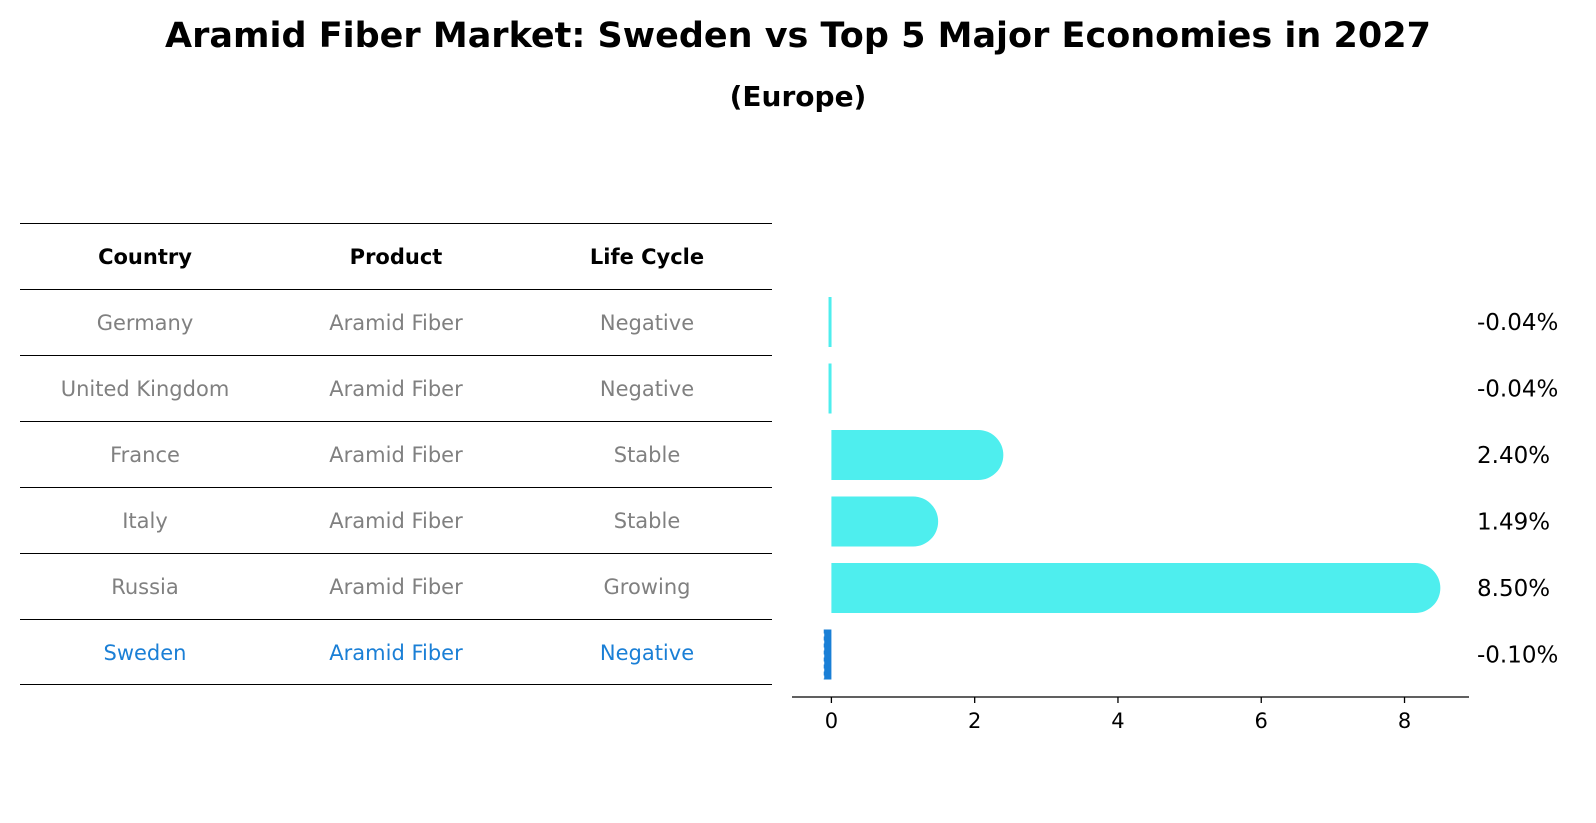  What do you see at coordinates (830, 322) in the screenshot?
I see `bar-germany` at bounding box center [830, 322].